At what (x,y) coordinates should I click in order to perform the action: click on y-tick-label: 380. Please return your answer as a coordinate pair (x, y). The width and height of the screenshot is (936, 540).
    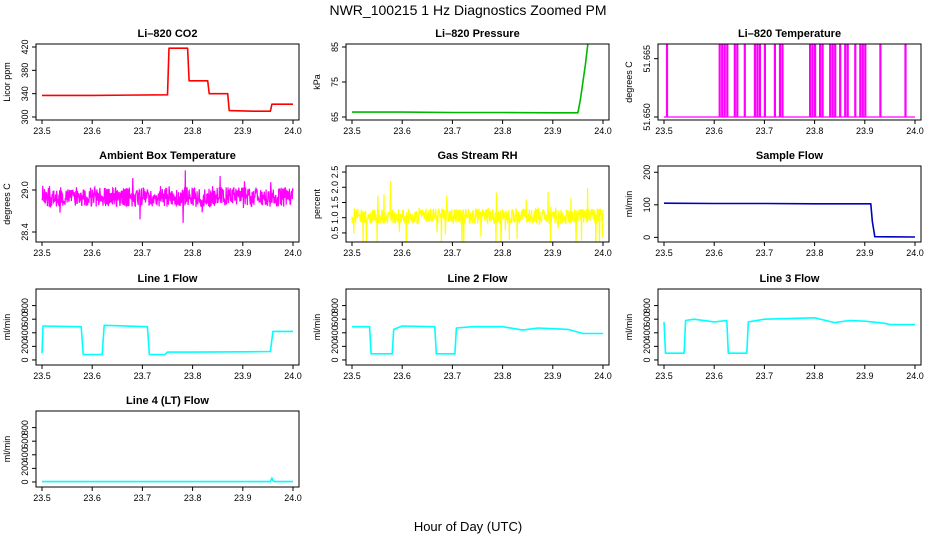
    Looking at the image, I should click on (25, 70).